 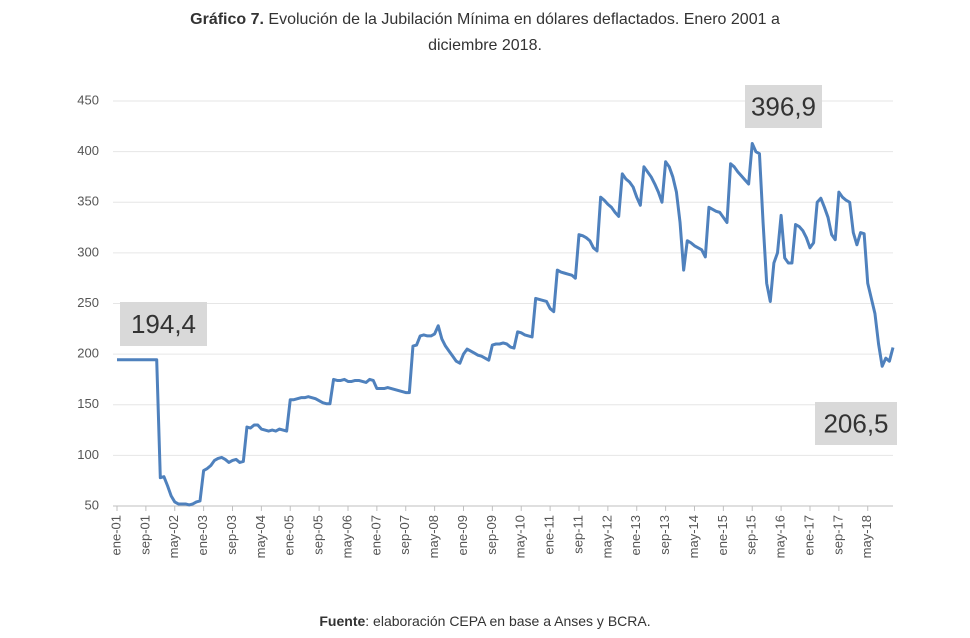 I want to click on y-tick-label: 250, so click(x=88, y=302).